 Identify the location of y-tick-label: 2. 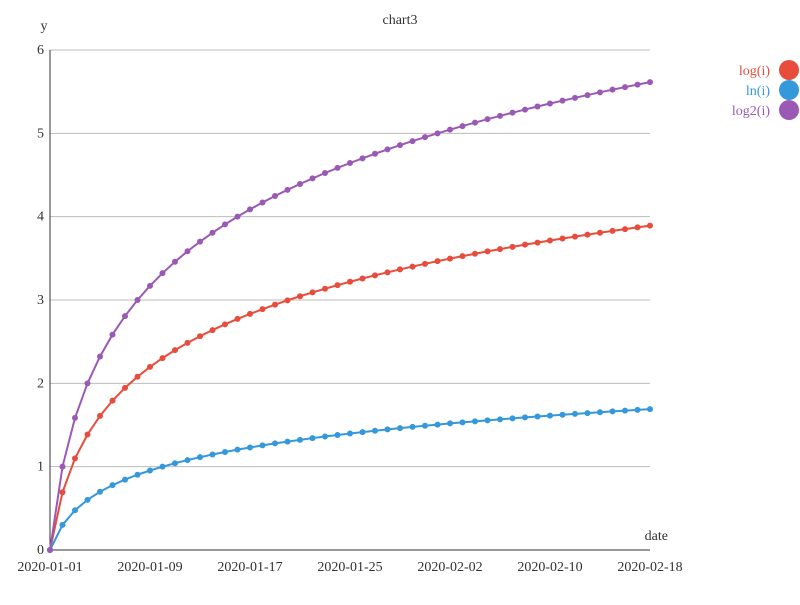
(40, 383).